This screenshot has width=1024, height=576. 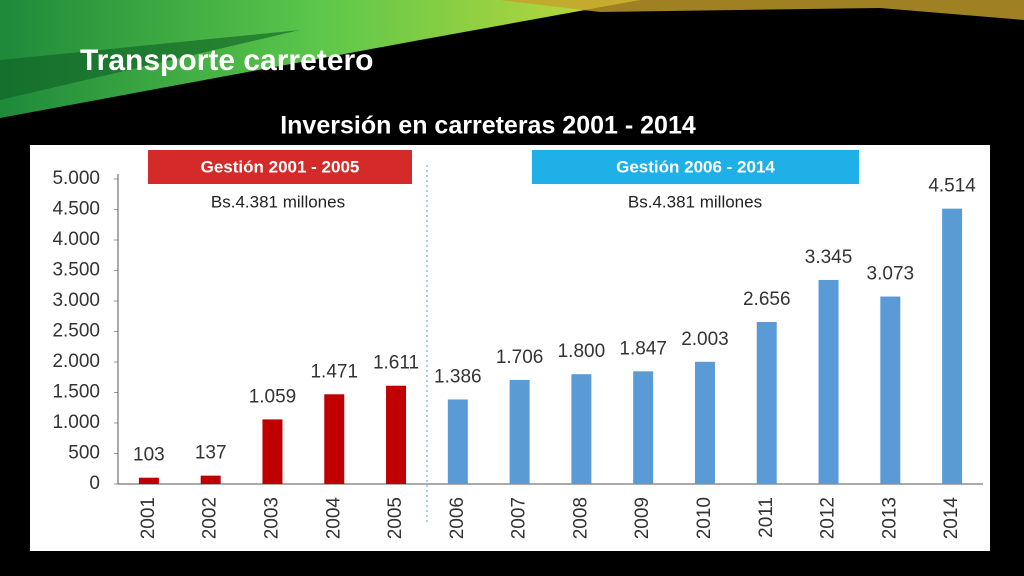 I want to click on x-tick-label: 2014, so click(x=951, y=518).